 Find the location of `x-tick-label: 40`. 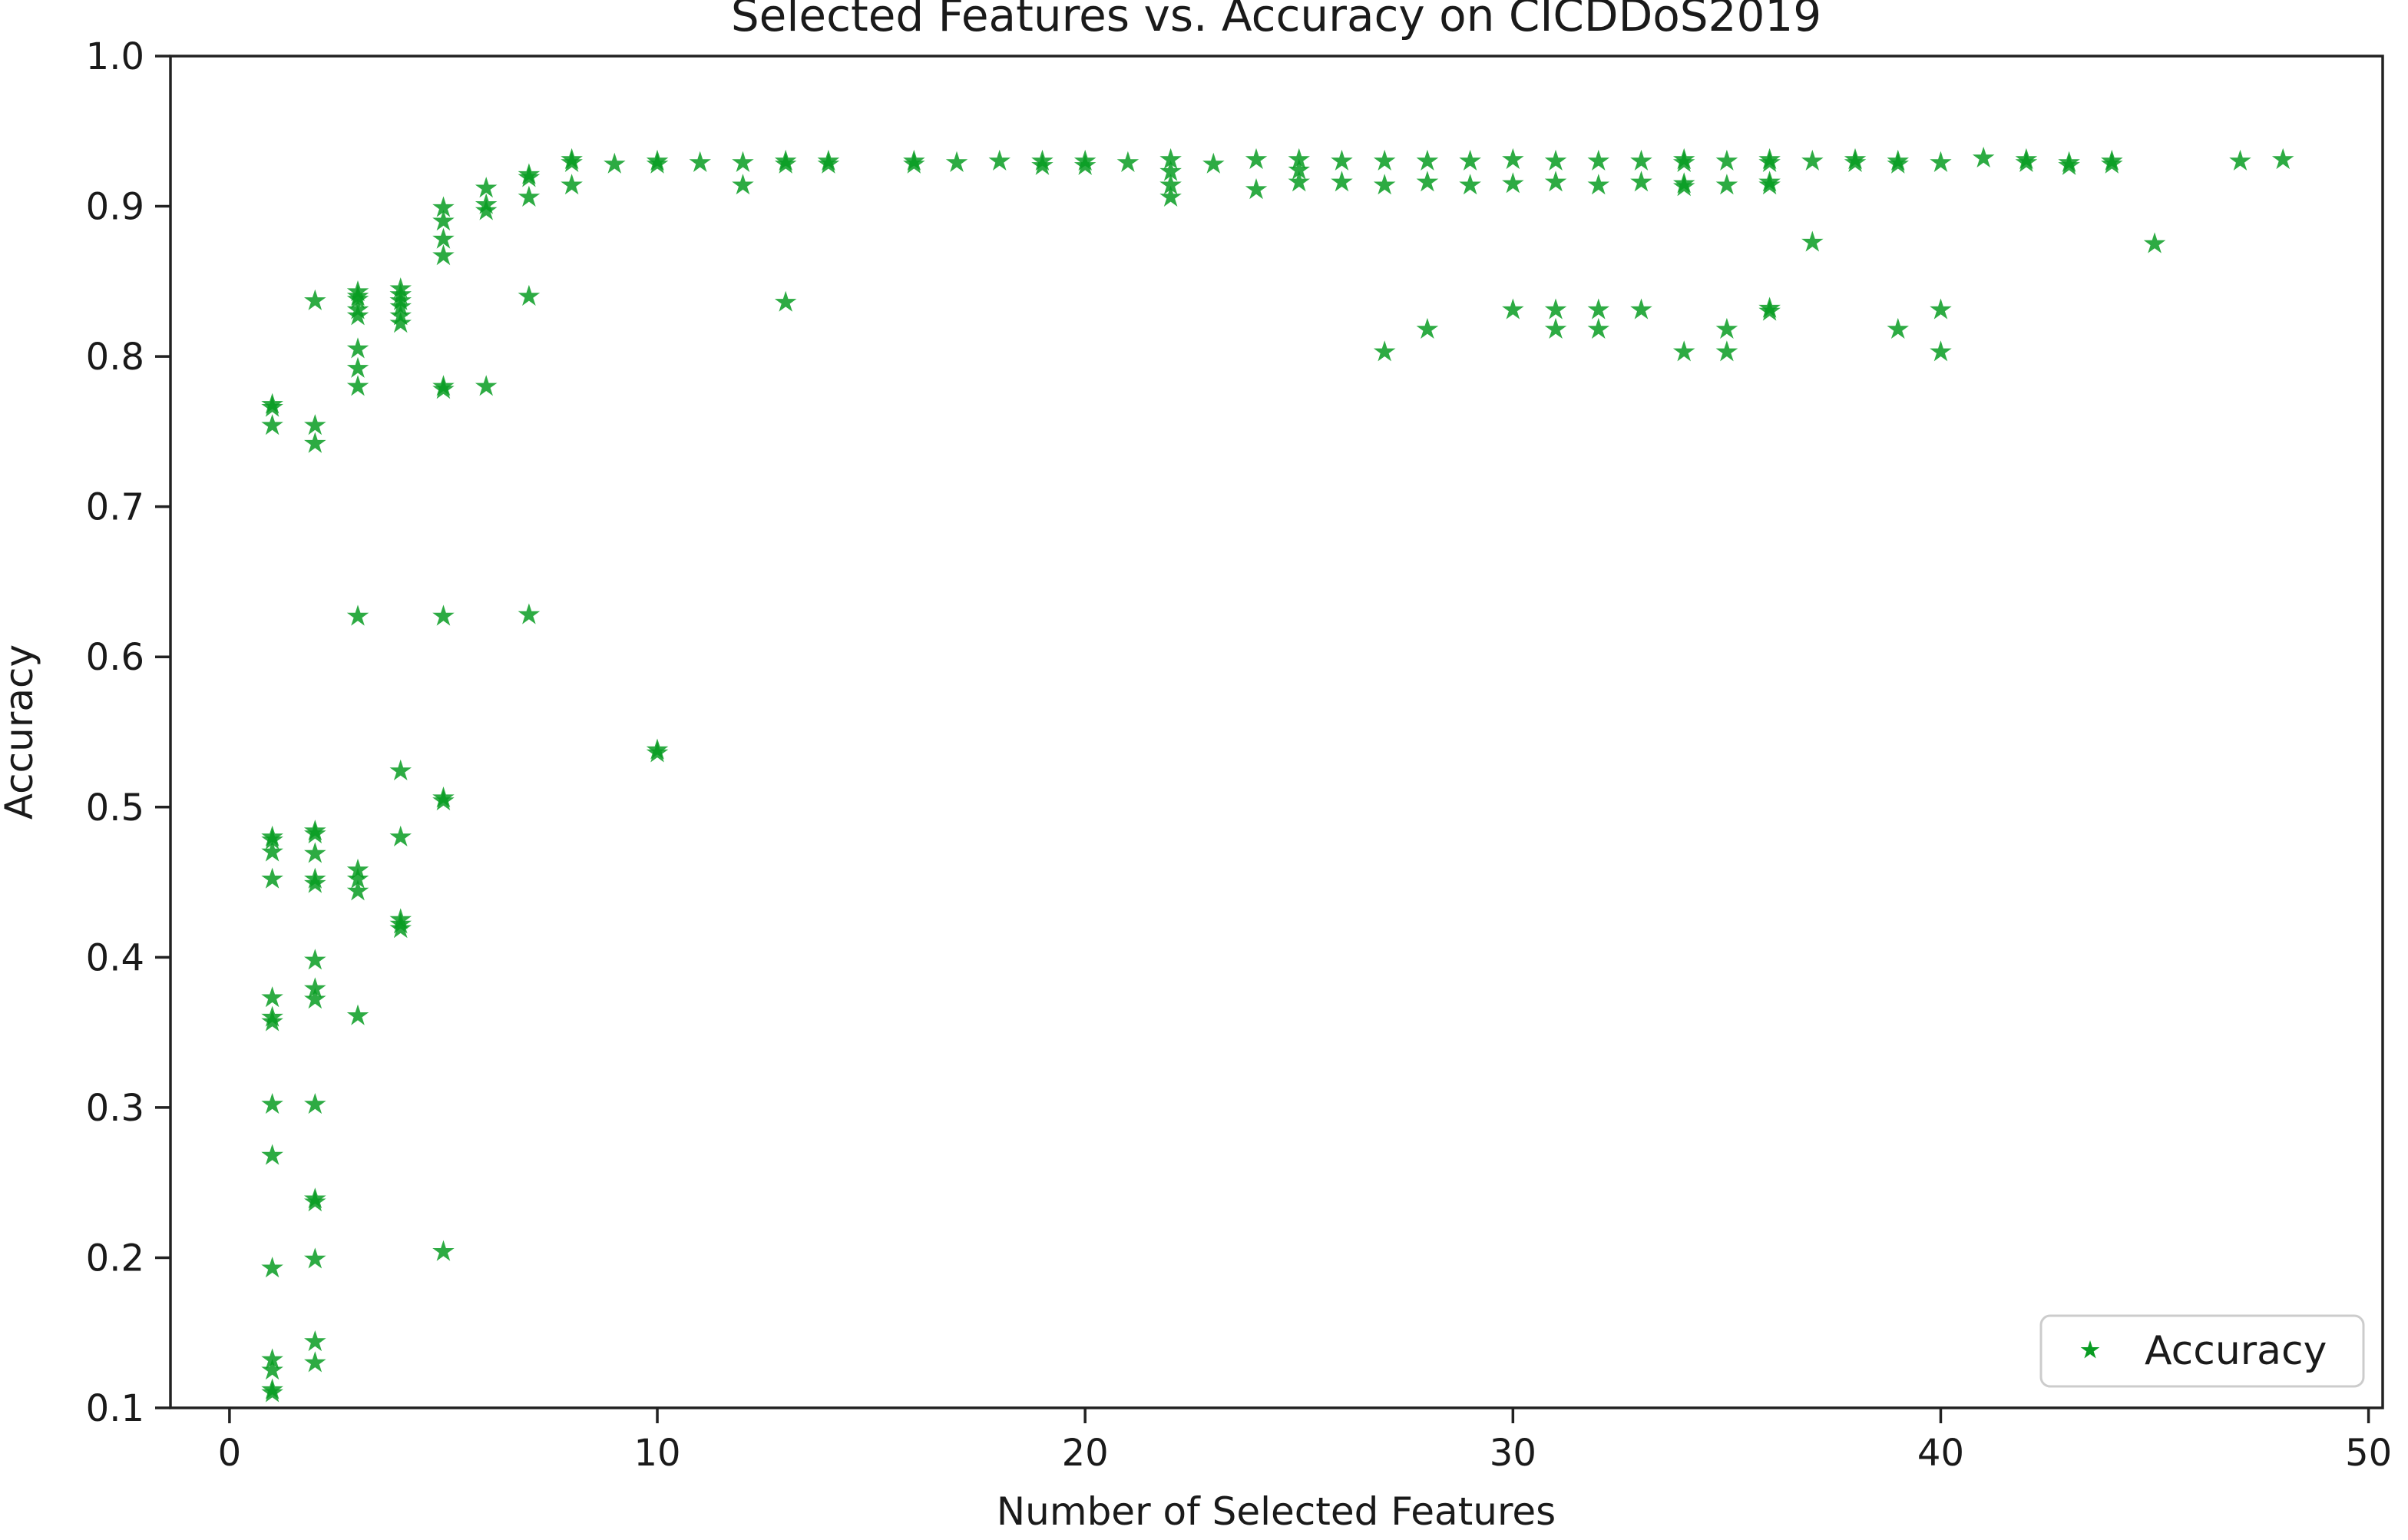

x-tick-label: 40 is located at coordinates (1941, 1453).